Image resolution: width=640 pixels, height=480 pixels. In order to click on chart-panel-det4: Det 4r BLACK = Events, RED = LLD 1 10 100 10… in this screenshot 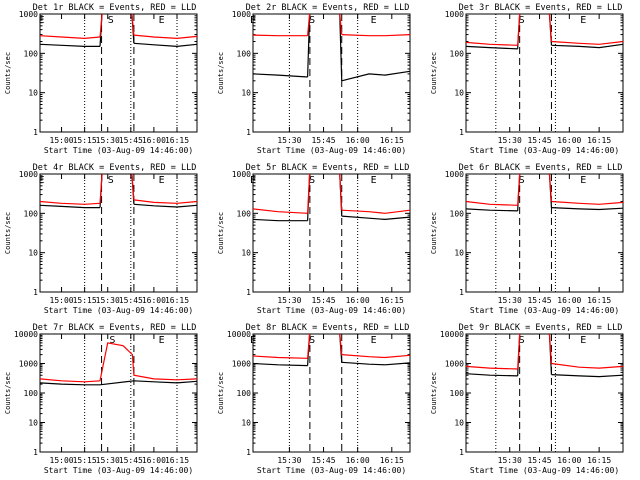, I will do `click(101, 239)`.